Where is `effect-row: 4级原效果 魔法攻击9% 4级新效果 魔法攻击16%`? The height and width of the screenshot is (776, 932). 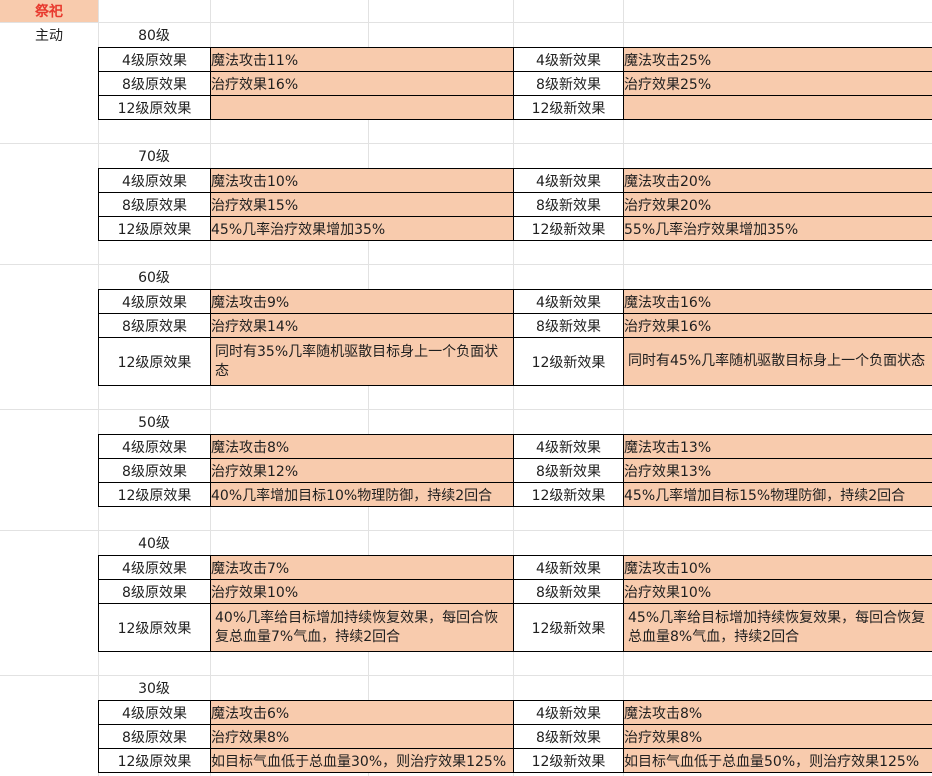
effect-row: 4级原效果 魔法攻击9% 4级新效果 魔法攻击16% is located at coordinates (515, 301).